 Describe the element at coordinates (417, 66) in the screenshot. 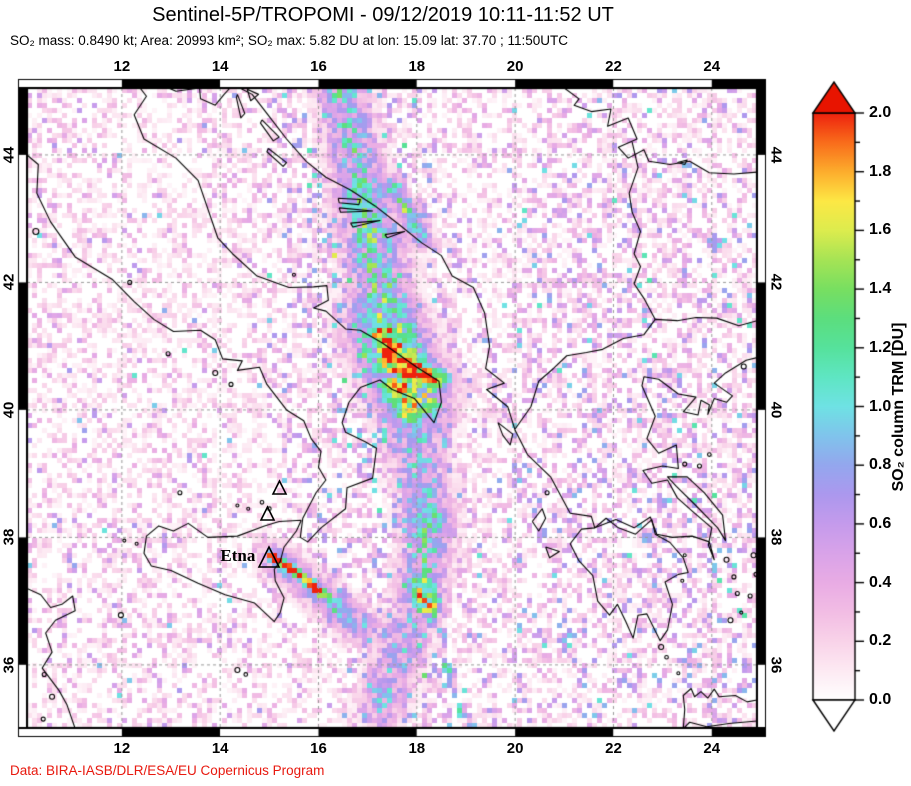

I see `lon-tick-label-top: 18` at that location.